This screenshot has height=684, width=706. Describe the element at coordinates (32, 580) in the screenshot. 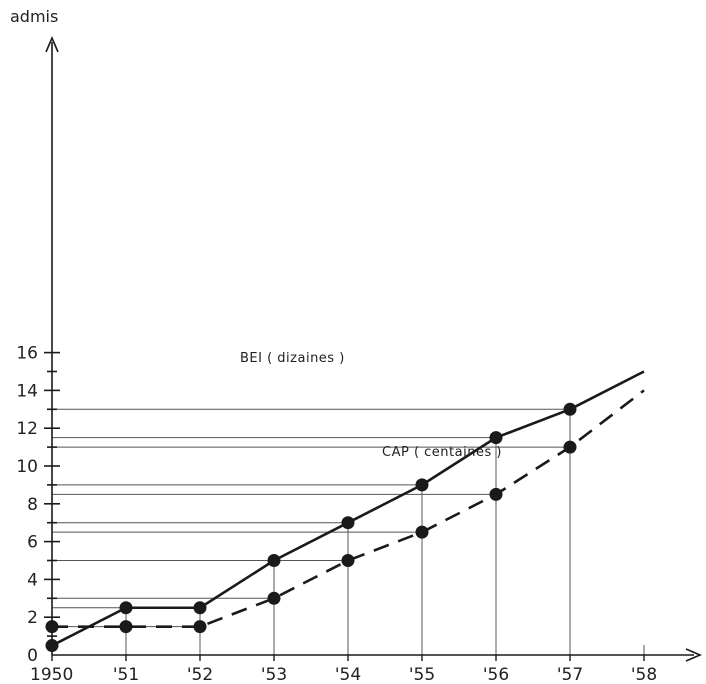

I see `y-tick-label: 4` at that location.